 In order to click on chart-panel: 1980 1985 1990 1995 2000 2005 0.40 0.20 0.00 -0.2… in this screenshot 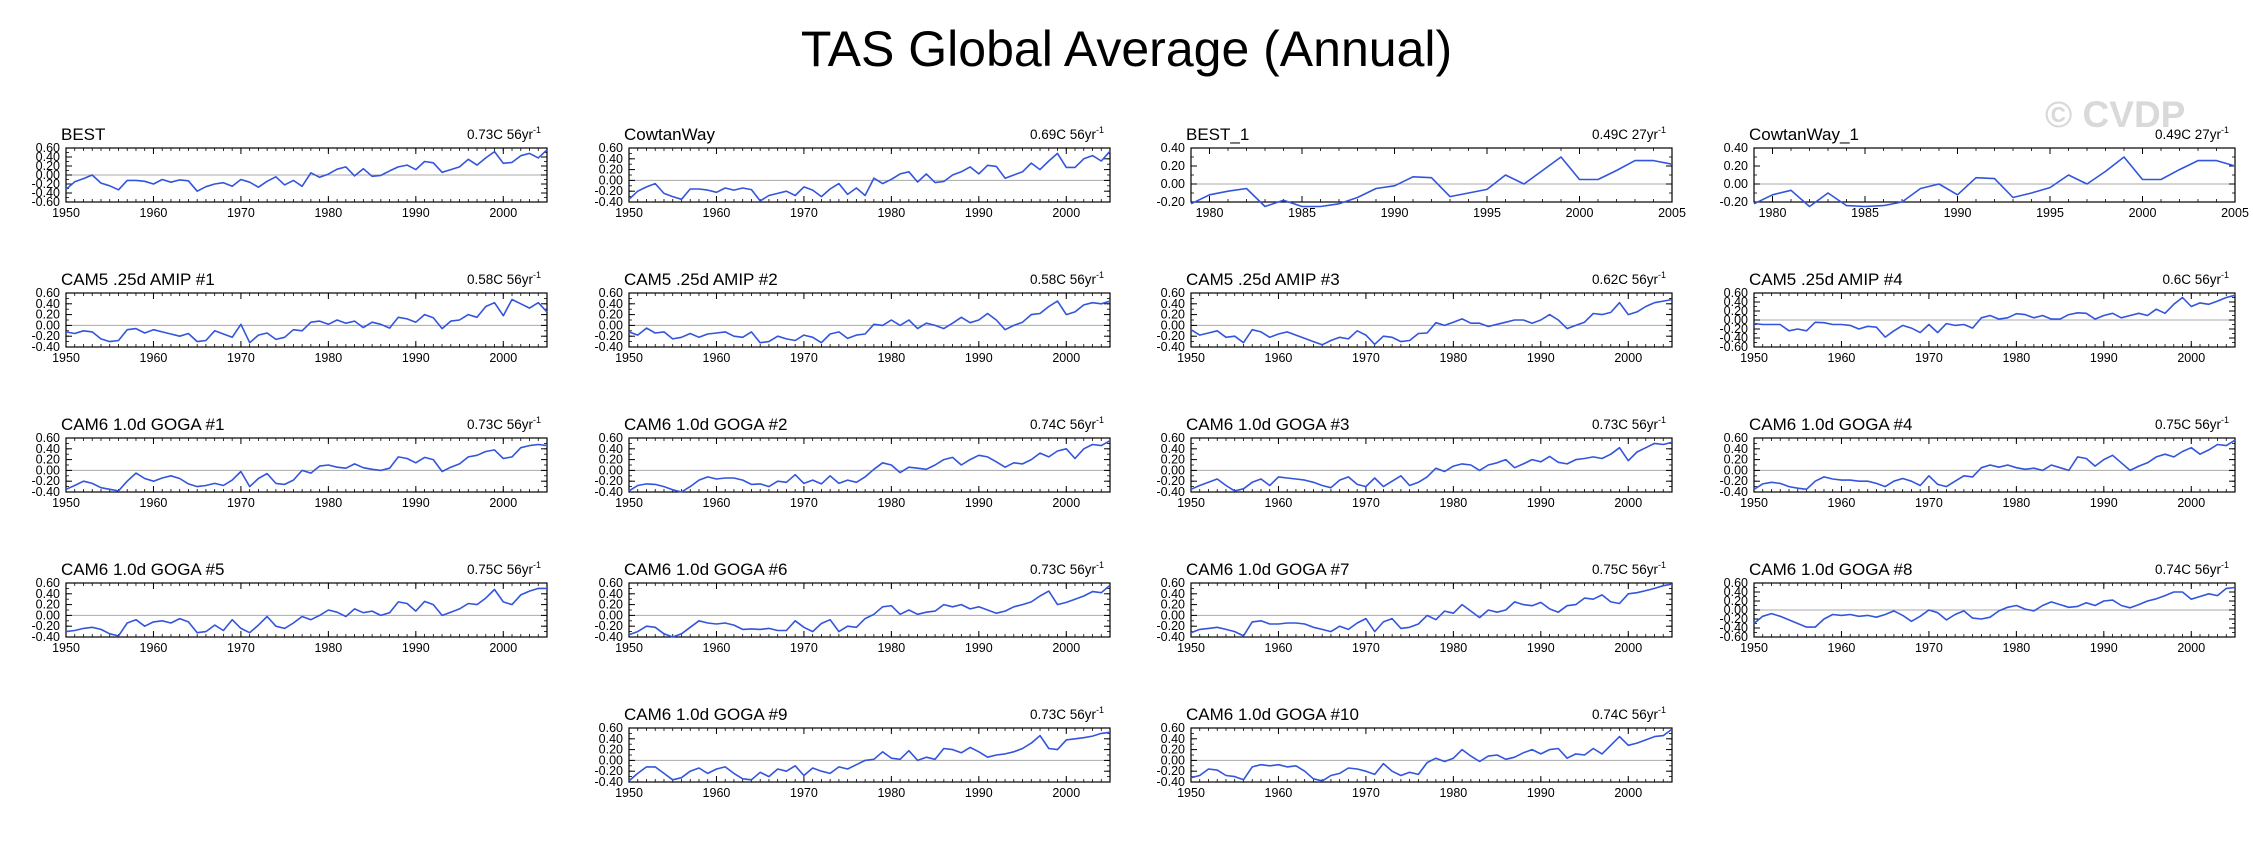, I will do `click(1421, 172)`.